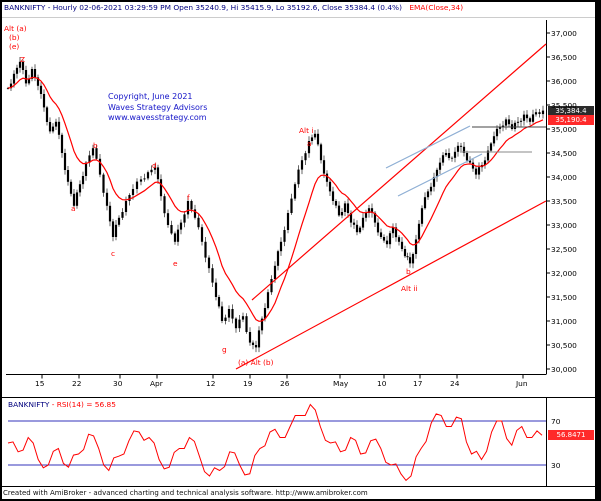 The width and height of the screenshot is (601, 501). I want to click on rsi-line, so click(275, 442).